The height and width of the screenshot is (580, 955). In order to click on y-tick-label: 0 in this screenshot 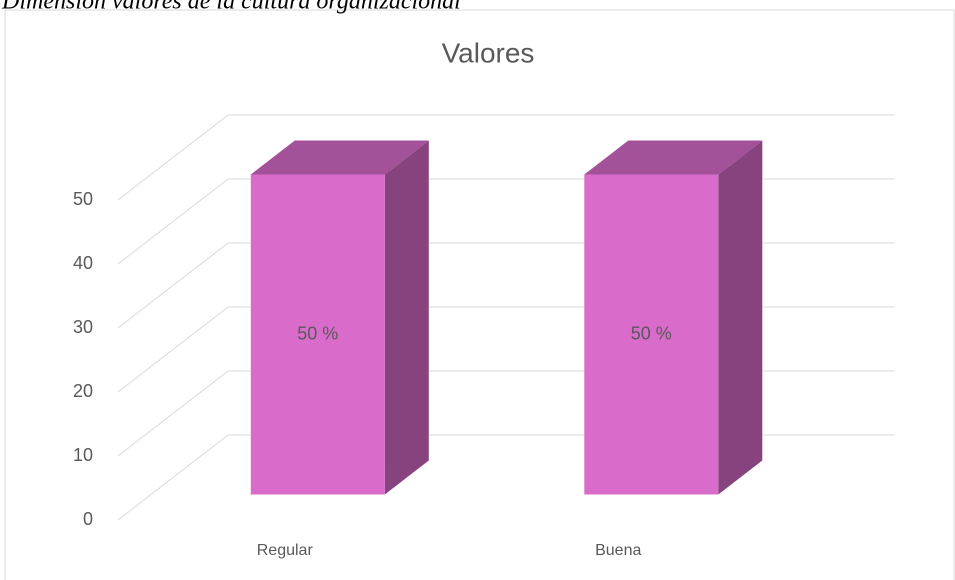, I will do `click(88, 519)`.